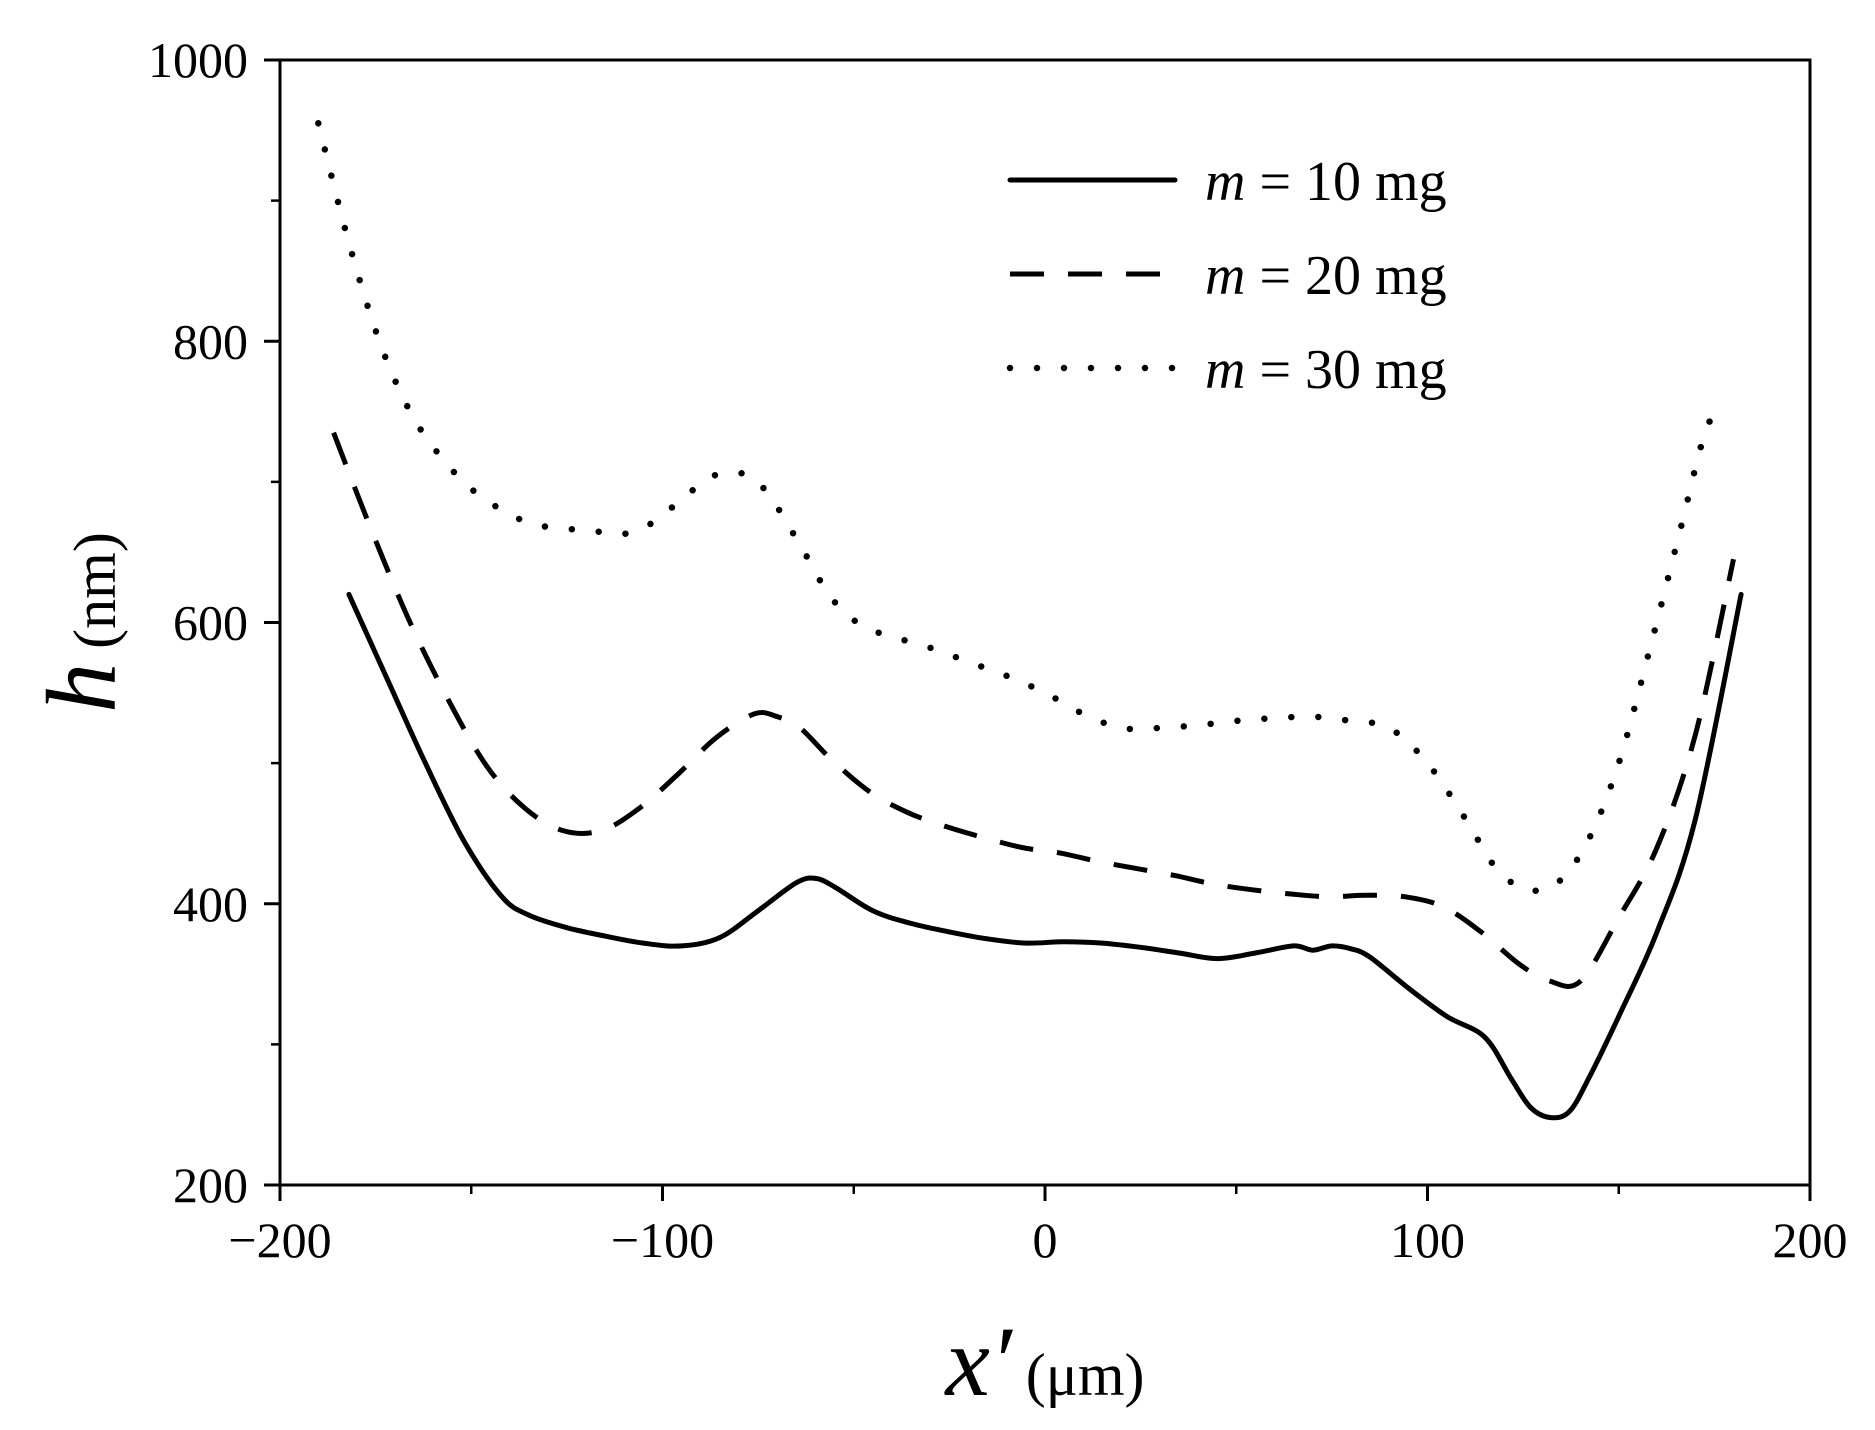 The image size is (1875, 1430). I want to click on x-tick-label: −200, so click(279, 1240).